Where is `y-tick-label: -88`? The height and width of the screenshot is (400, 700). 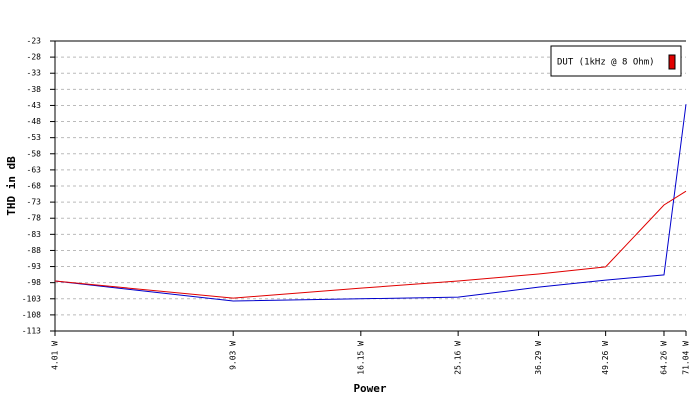
y-tick-label: -88 is located at coordinates (34, 250).